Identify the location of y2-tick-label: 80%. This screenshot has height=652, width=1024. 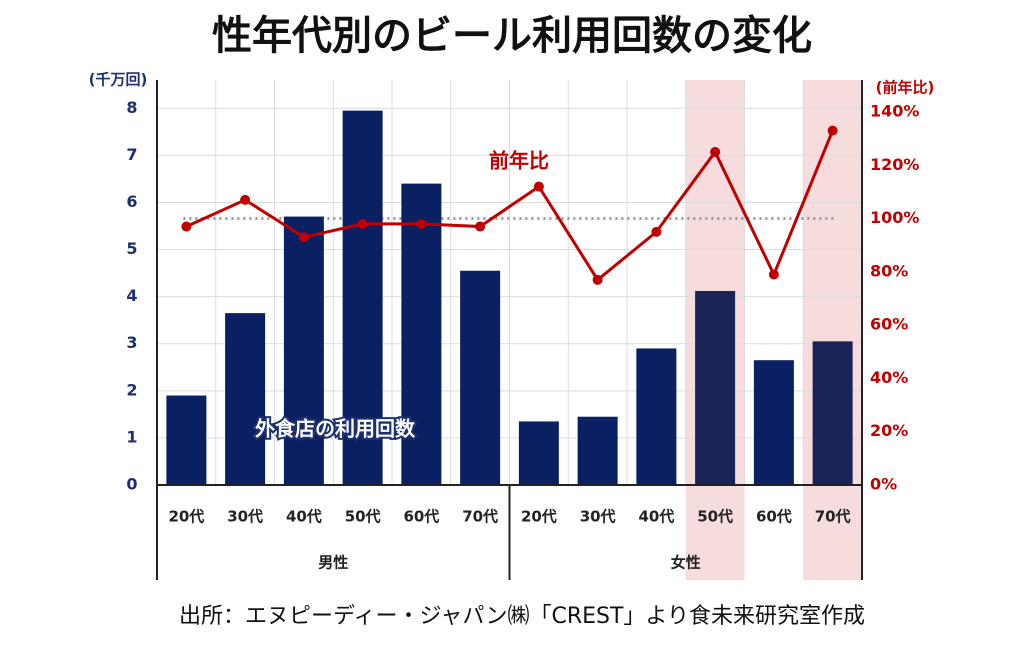
(889, 270).